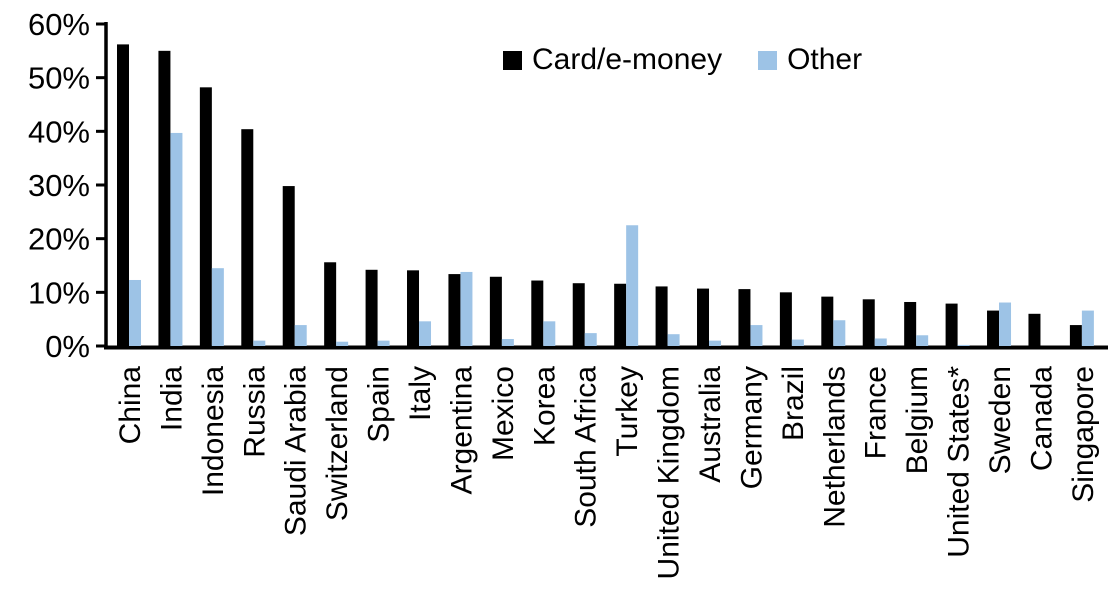  I want to click on x-axis-label: France, so click(876, 412).